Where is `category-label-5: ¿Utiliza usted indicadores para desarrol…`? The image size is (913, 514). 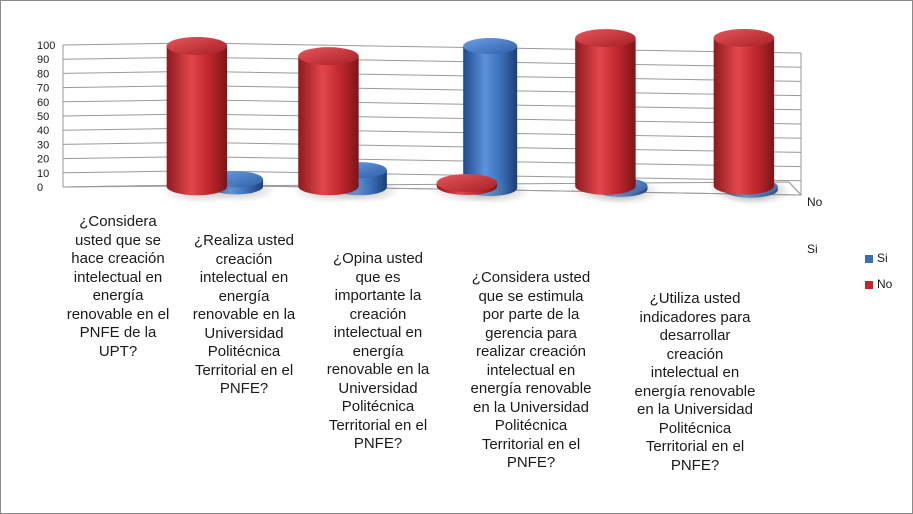
category-label-5: ¿Utiliza usted indicadores para desarrol… is located at coordinates (695, 382).